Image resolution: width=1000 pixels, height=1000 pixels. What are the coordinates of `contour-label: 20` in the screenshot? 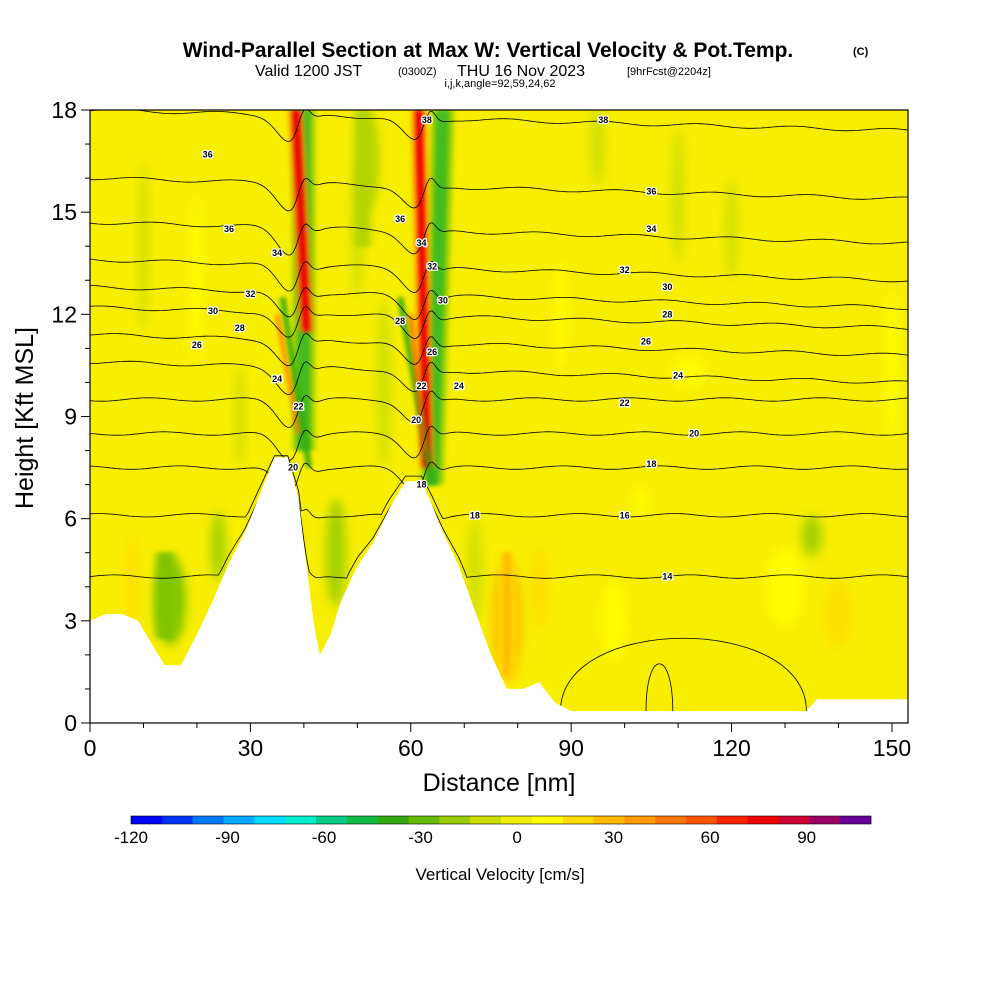 It's located at (694, 434).